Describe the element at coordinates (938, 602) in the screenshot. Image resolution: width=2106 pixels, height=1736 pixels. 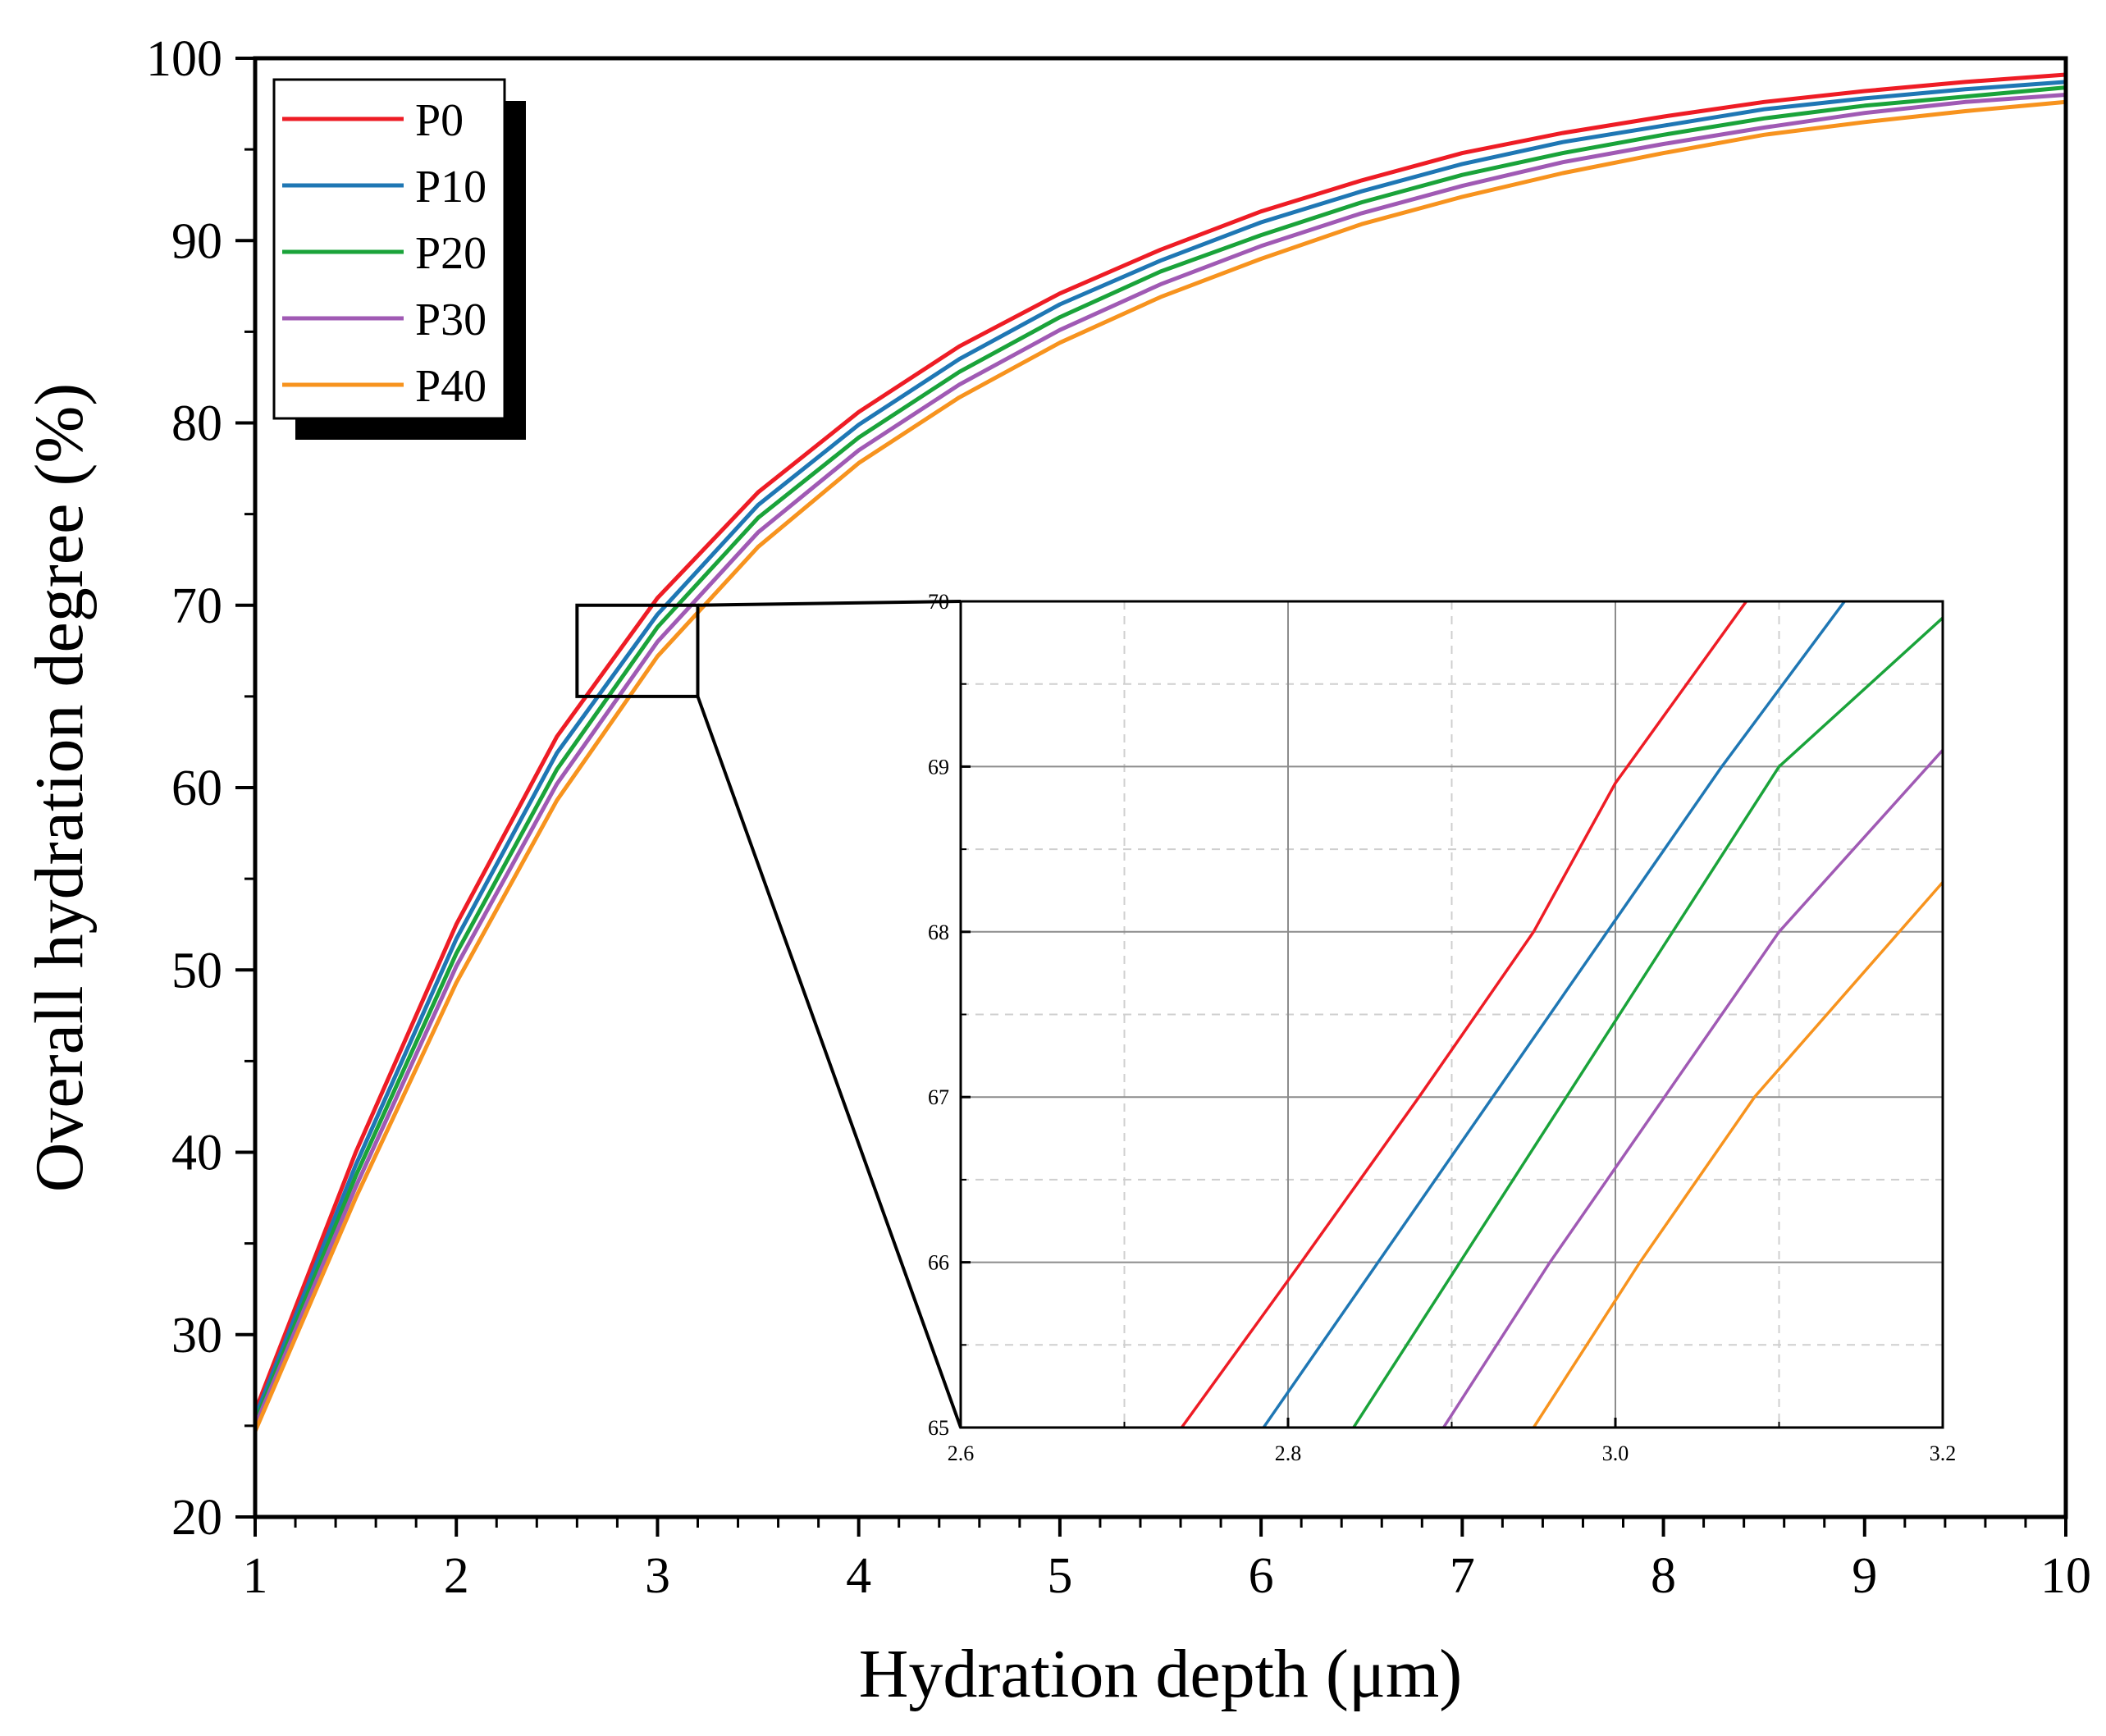
I see `inset-y-tick-label: 70` at that location.